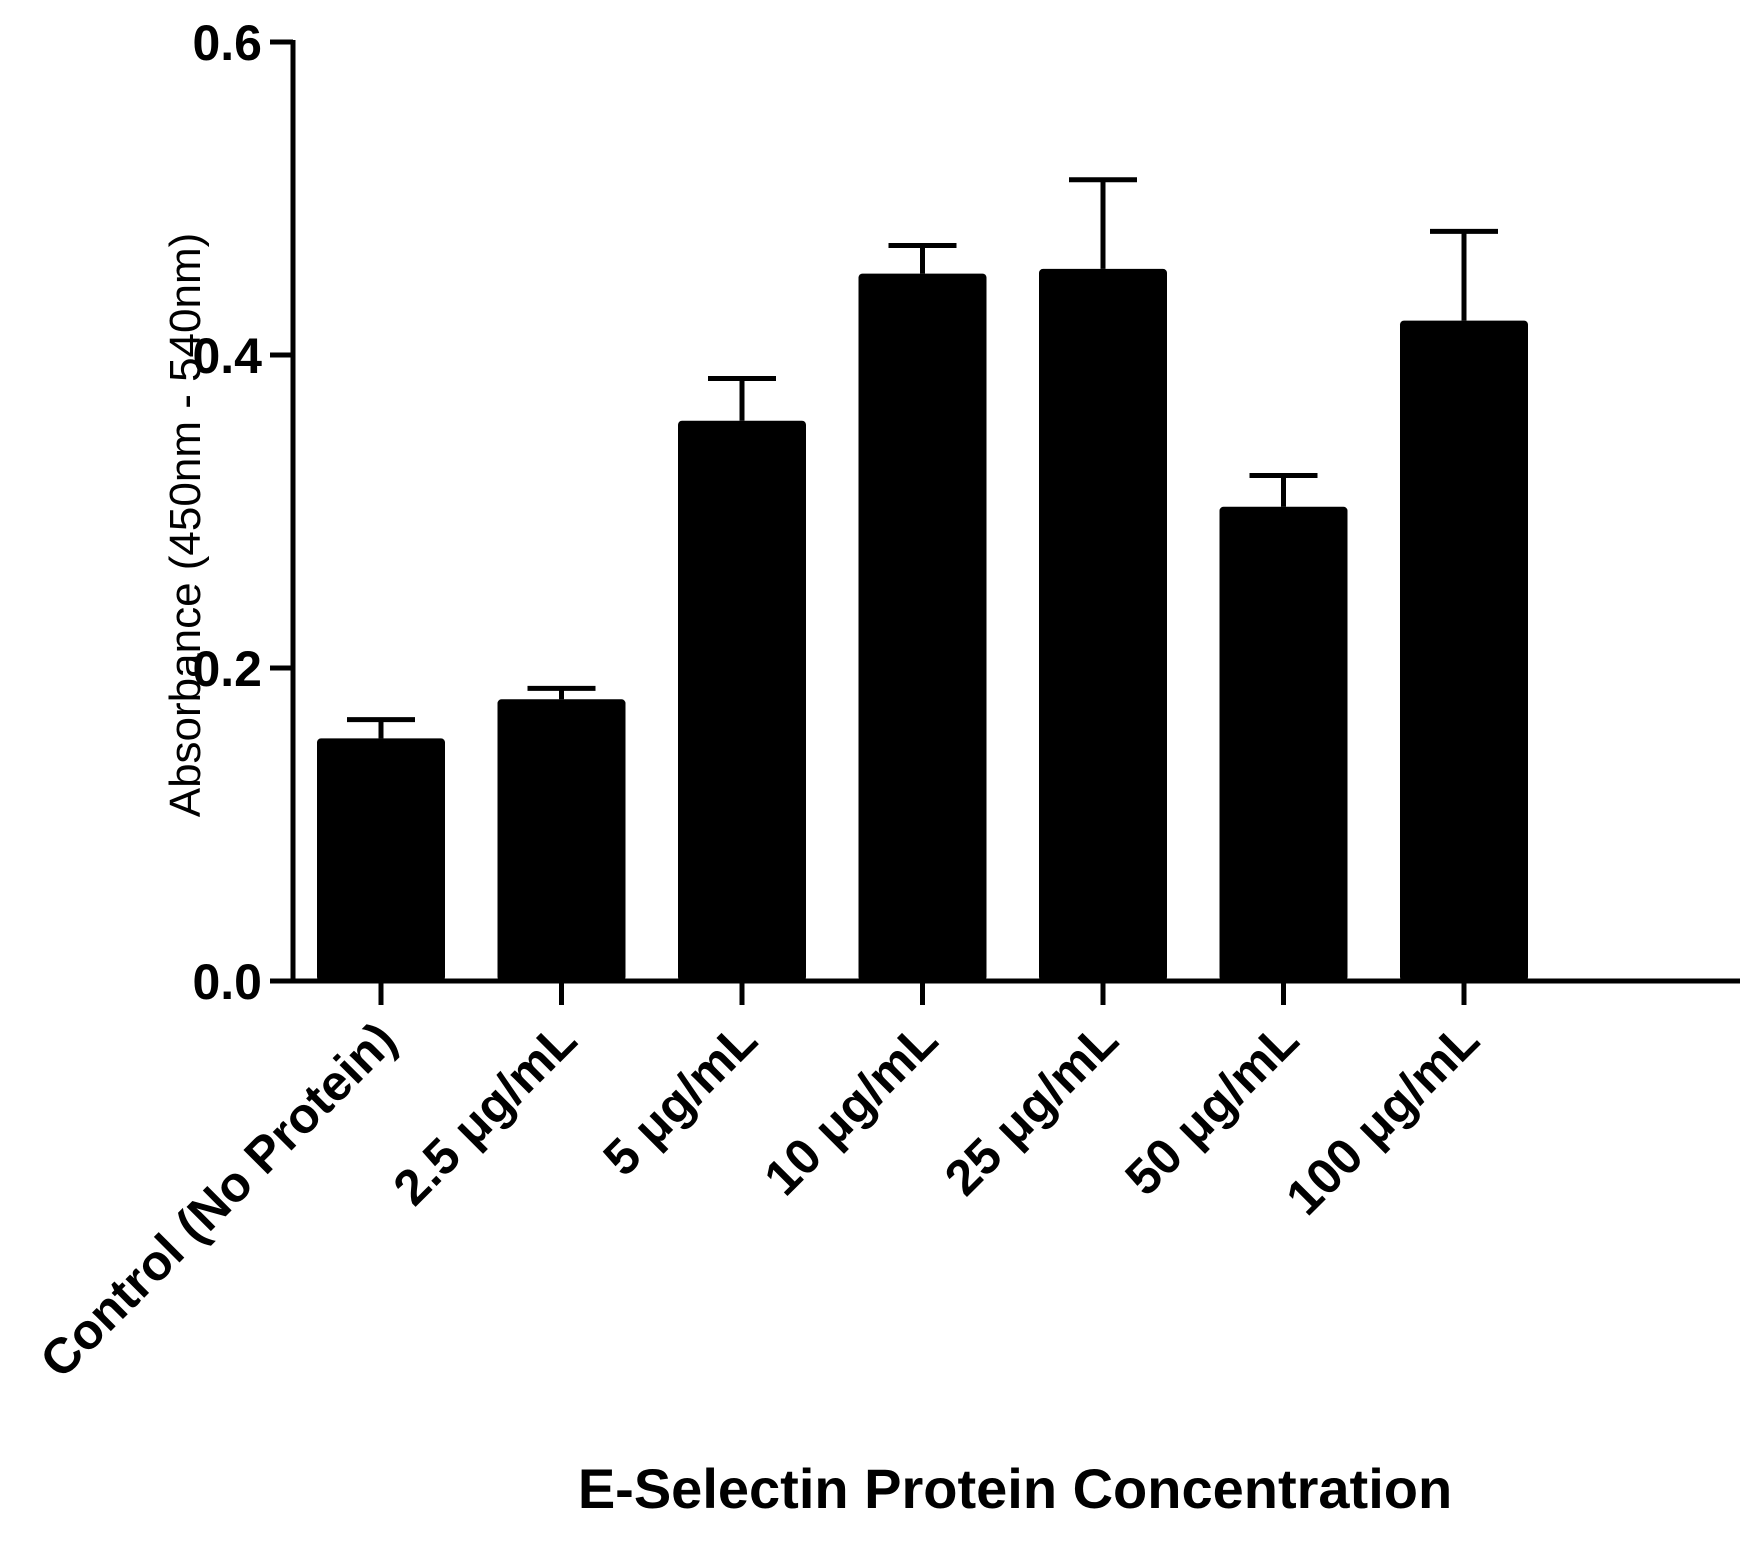 The image size is (1750, 1564). What do you see at coordinates (227, 982) in the screenshot?
I see `y-tick-label: 0.0` at bounding box center [227, 982].